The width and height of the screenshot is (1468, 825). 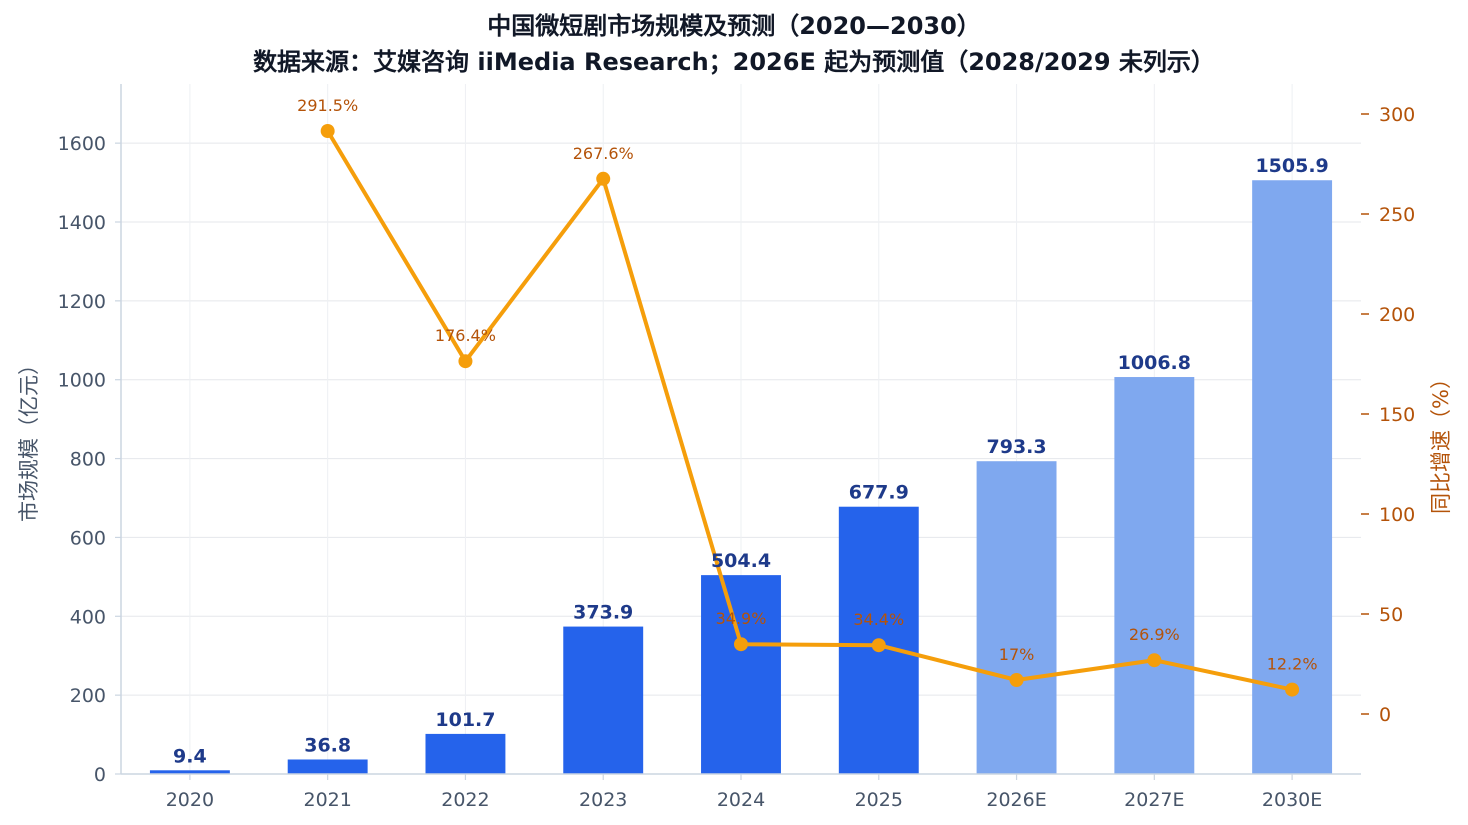 I want to click on y-tick-label: 400, so click(x=88, y=617).